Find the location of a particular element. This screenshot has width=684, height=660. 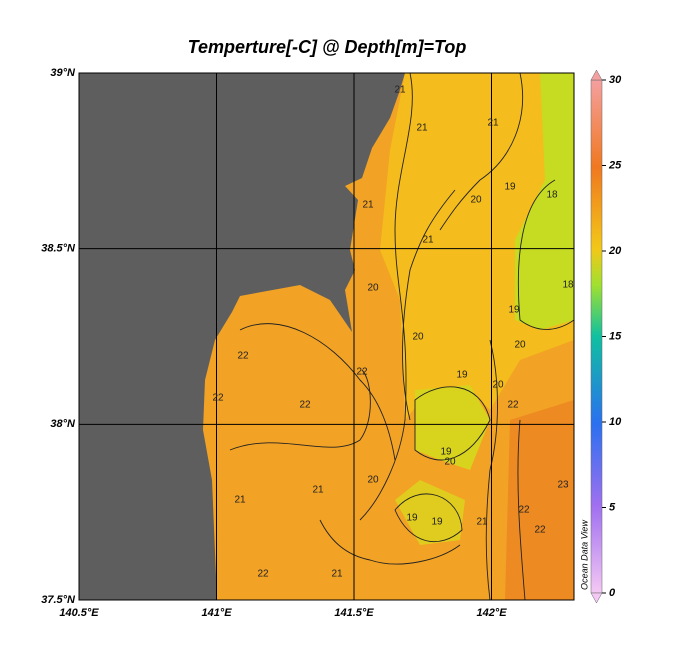

x-tick-label: 141°E is located at coordinates (216, 613).